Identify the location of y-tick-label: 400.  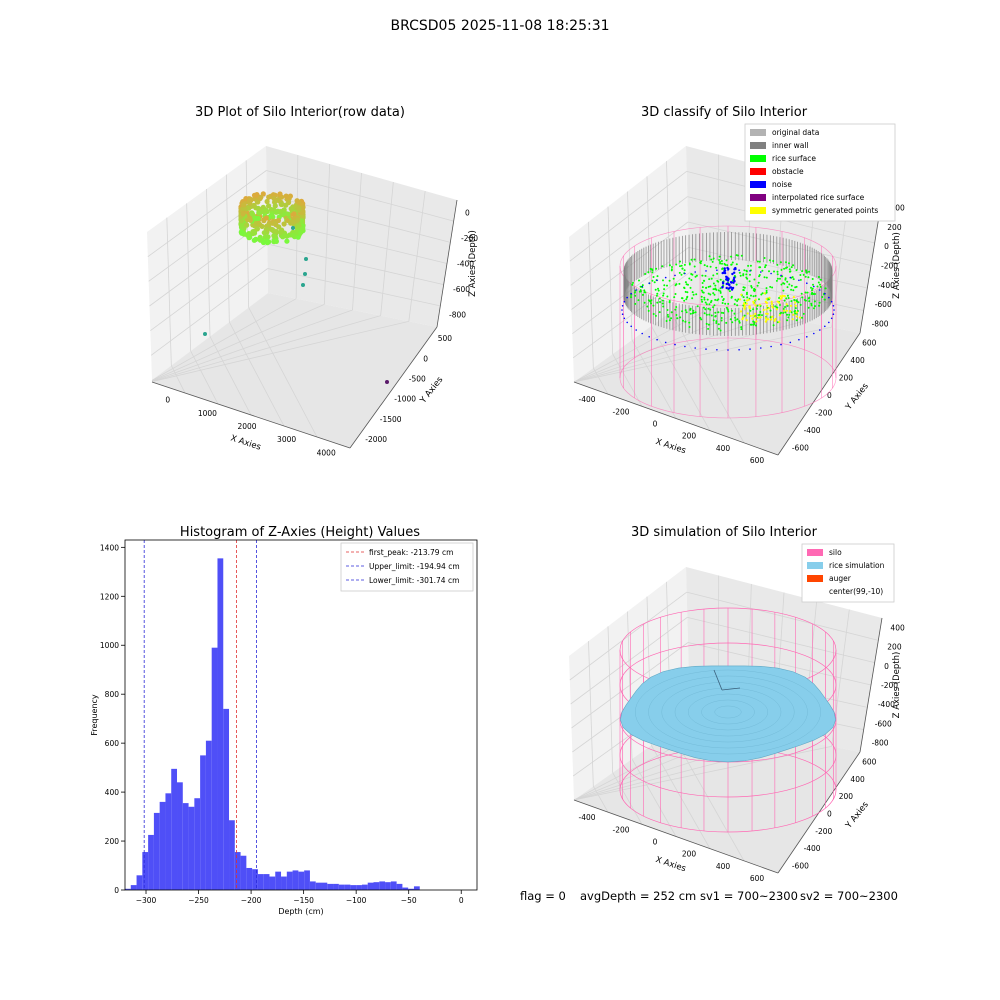
(112, 792).